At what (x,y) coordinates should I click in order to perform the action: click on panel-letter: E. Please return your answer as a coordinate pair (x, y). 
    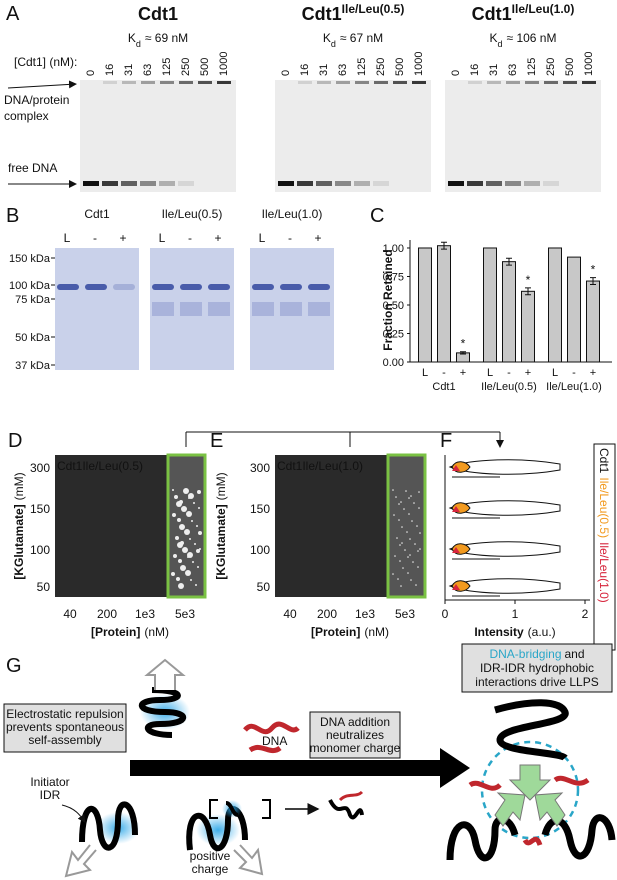
    Looking at the image, I should click on (216, 441).